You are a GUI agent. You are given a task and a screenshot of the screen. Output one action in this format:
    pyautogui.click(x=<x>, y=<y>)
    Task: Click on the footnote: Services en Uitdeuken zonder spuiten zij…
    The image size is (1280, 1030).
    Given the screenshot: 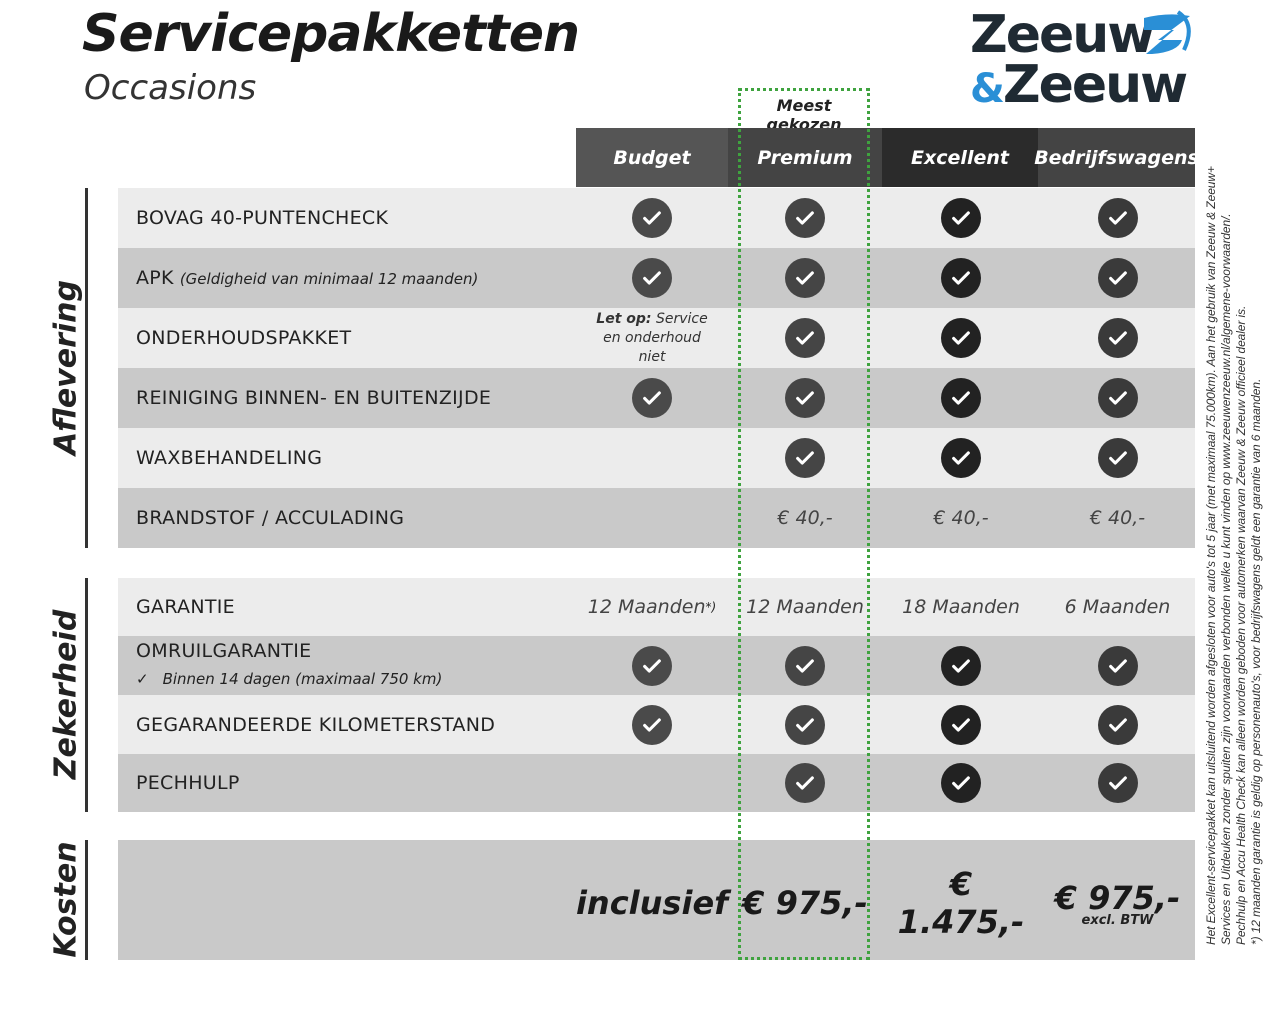 What is the action you would take?
    pyautogui.click(x=1226, y=579)
    